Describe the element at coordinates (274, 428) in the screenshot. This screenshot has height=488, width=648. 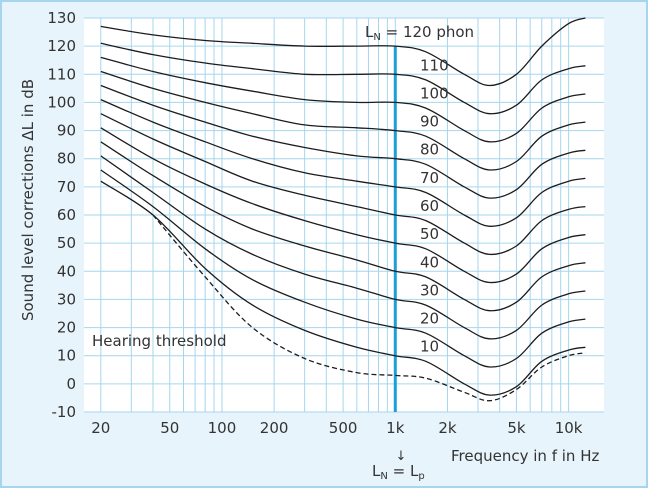
I see `x-tick-label: 200` at that location.